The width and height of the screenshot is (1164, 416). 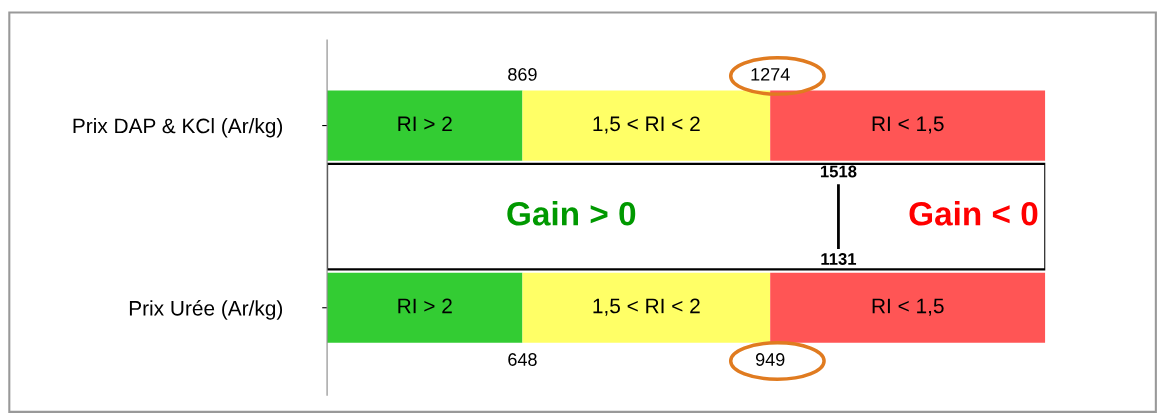 I want to click on text: RI < 1,5, so click(x=908, y=307).